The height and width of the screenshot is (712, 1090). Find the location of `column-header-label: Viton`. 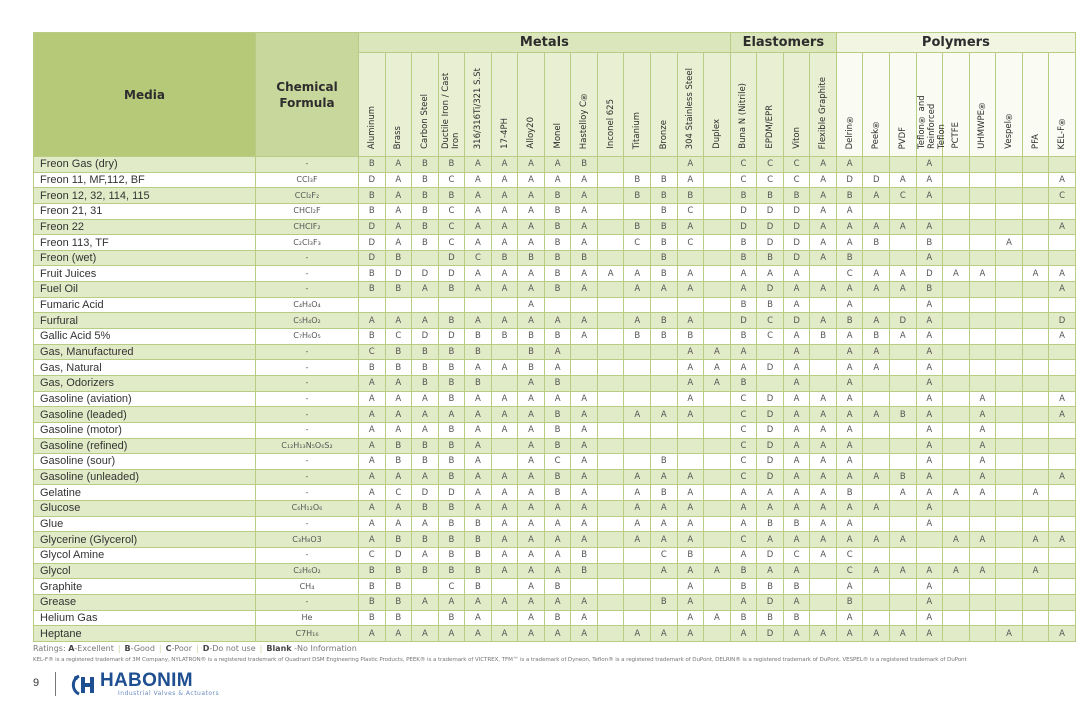

column-header-label: Viton is located at coordinates (796, 138).